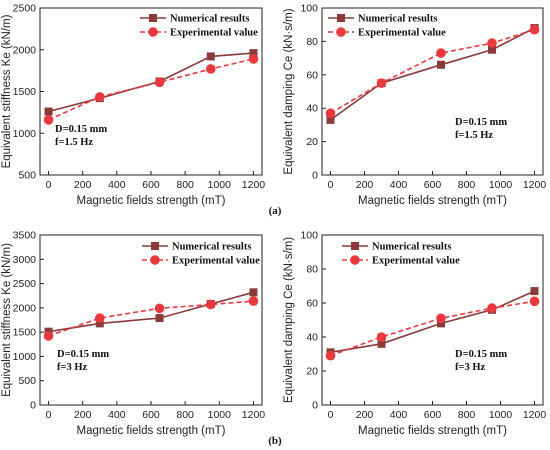 The height and width of the screenshot is (450, 550). What do you see at coordinates (470, 367) in the screenshot?
I see `condition-annotation: f=3 Hz` at bounding box center [470, 367].